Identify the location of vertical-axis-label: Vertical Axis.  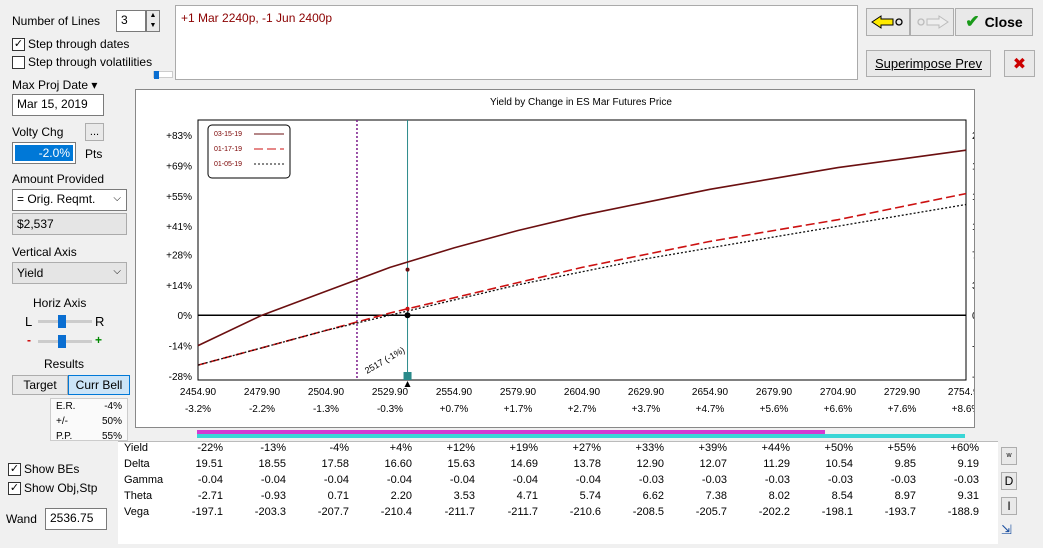
(44, 252).